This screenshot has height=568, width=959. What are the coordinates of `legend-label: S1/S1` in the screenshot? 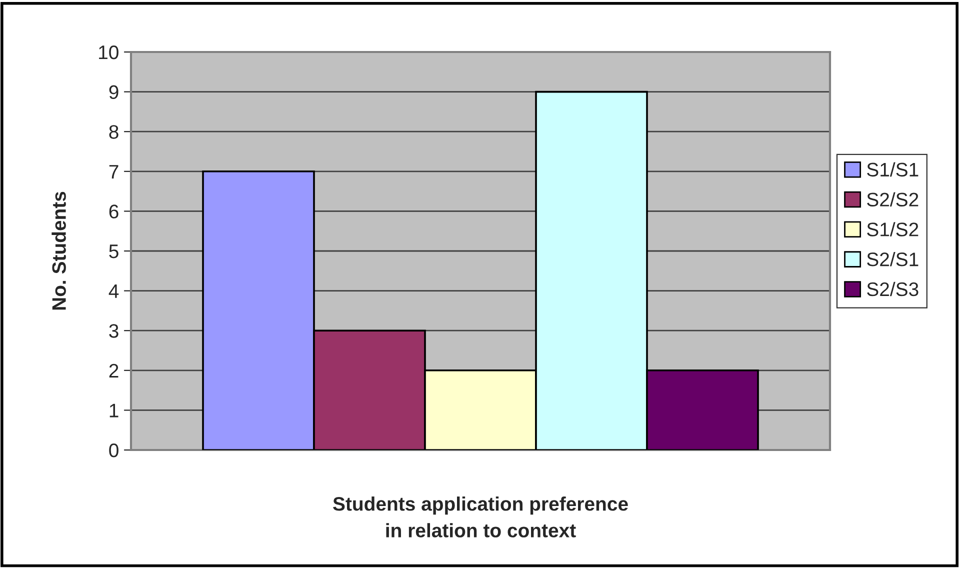 It's located at (892, 169).